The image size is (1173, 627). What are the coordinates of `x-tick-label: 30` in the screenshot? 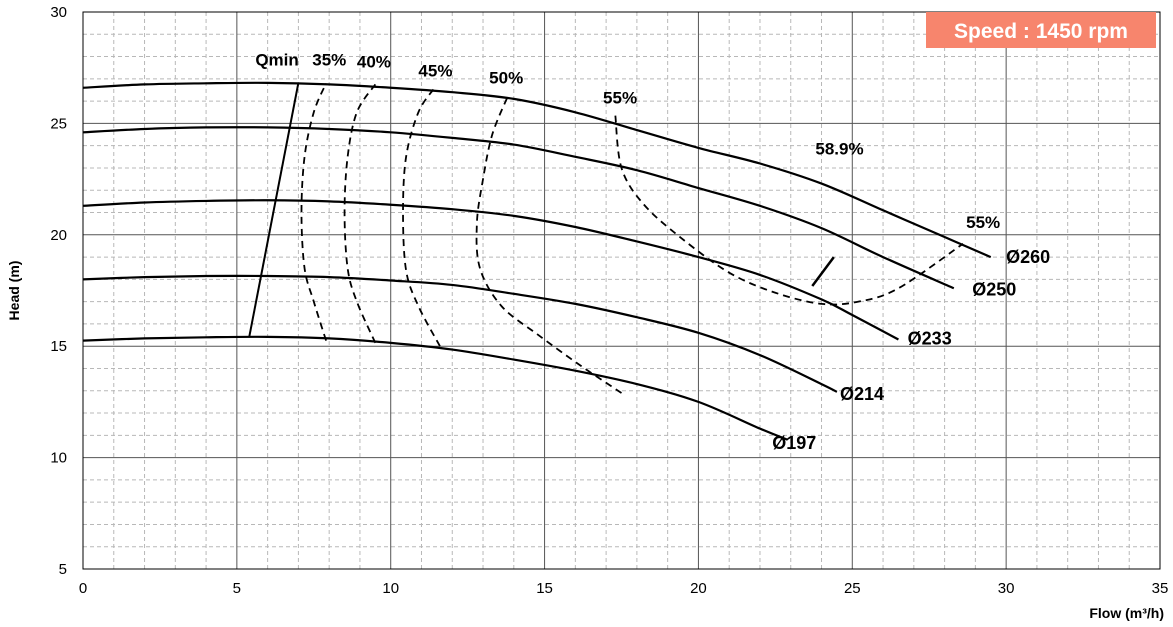 It's located at (1006, 588).